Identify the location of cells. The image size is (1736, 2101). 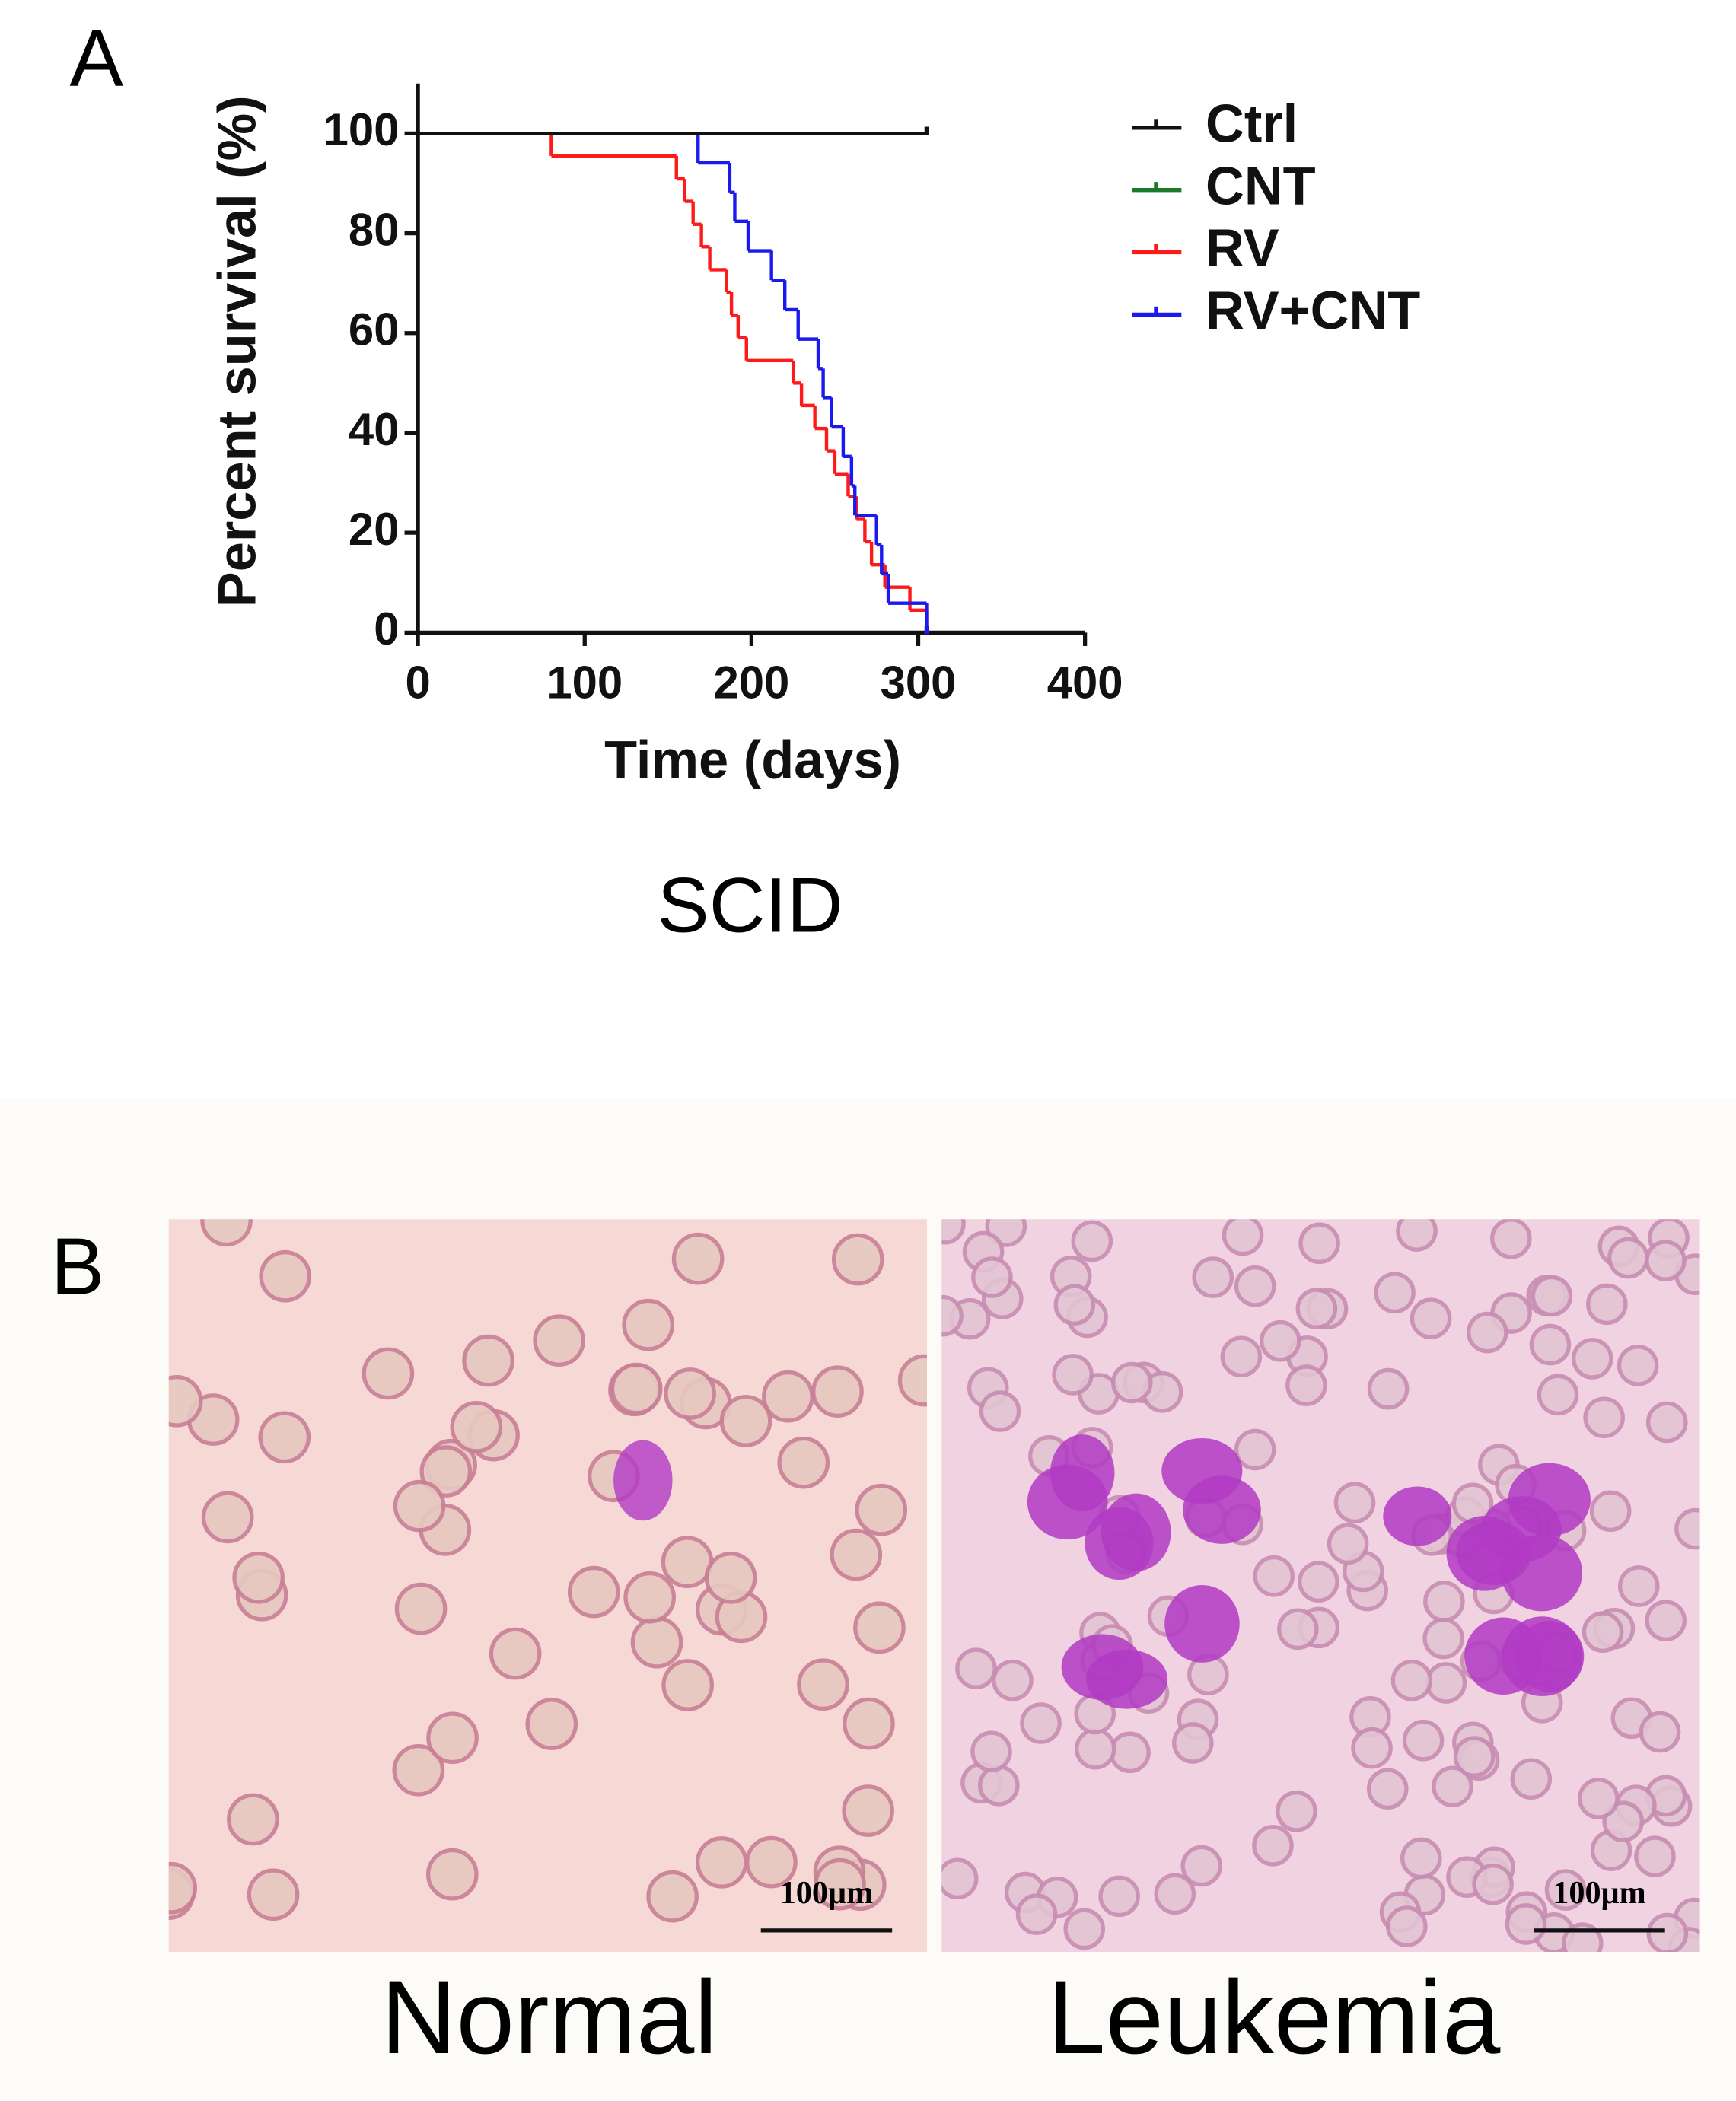
(547, 1571).